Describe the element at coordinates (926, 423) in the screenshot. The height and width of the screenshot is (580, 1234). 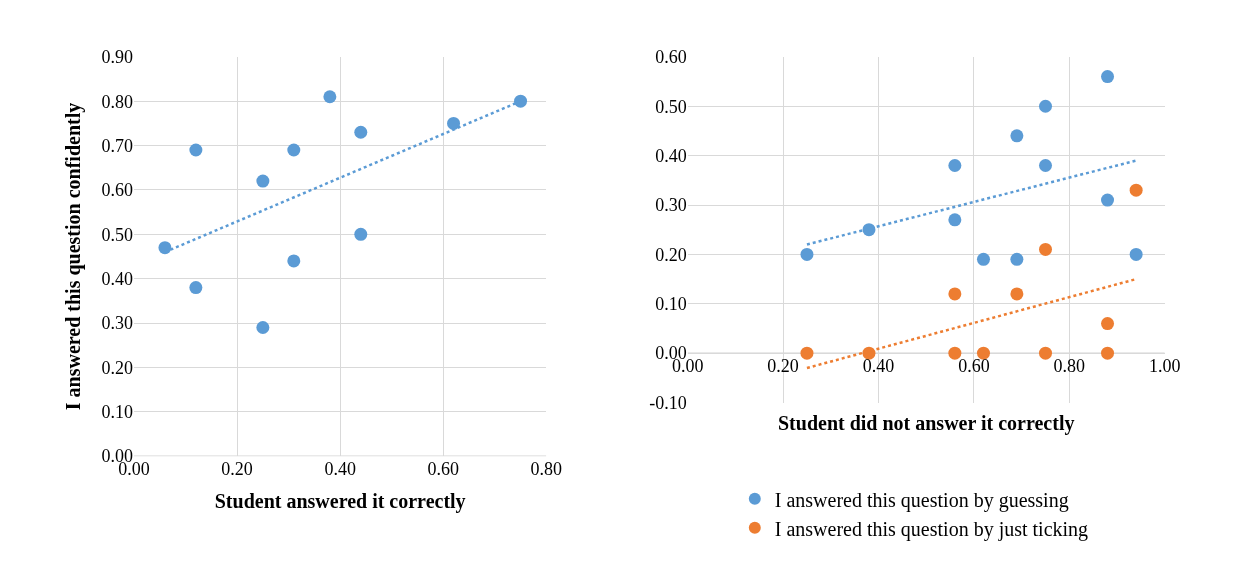
I see `x-axis-title: Student did not answer it correctly` at that location.